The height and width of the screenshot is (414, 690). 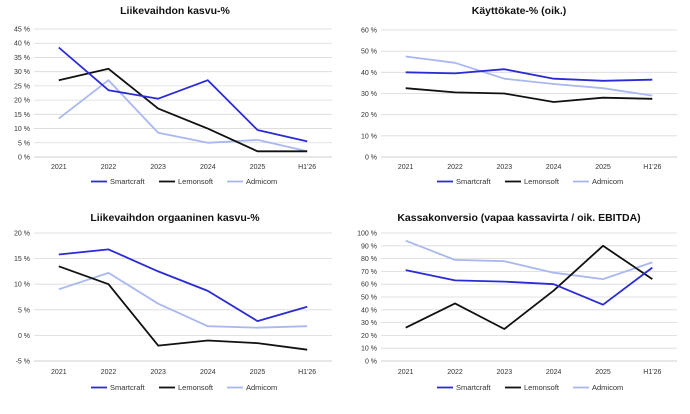 What do you see at coordinates (22, 86) in the screenshot?
I see `y-tick-label: 25 %` at bounding box center [22, 86].